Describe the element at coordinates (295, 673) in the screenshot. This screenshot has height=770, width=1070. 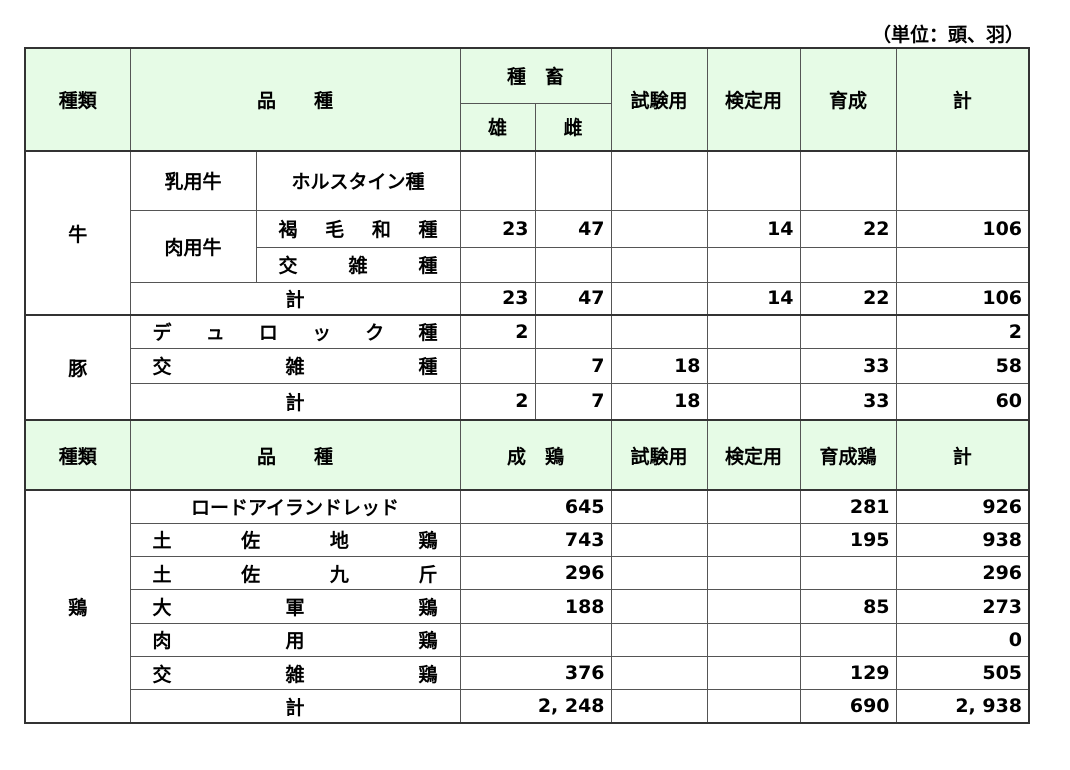
I see `breed-name: 交 雑 鶏` at that location.